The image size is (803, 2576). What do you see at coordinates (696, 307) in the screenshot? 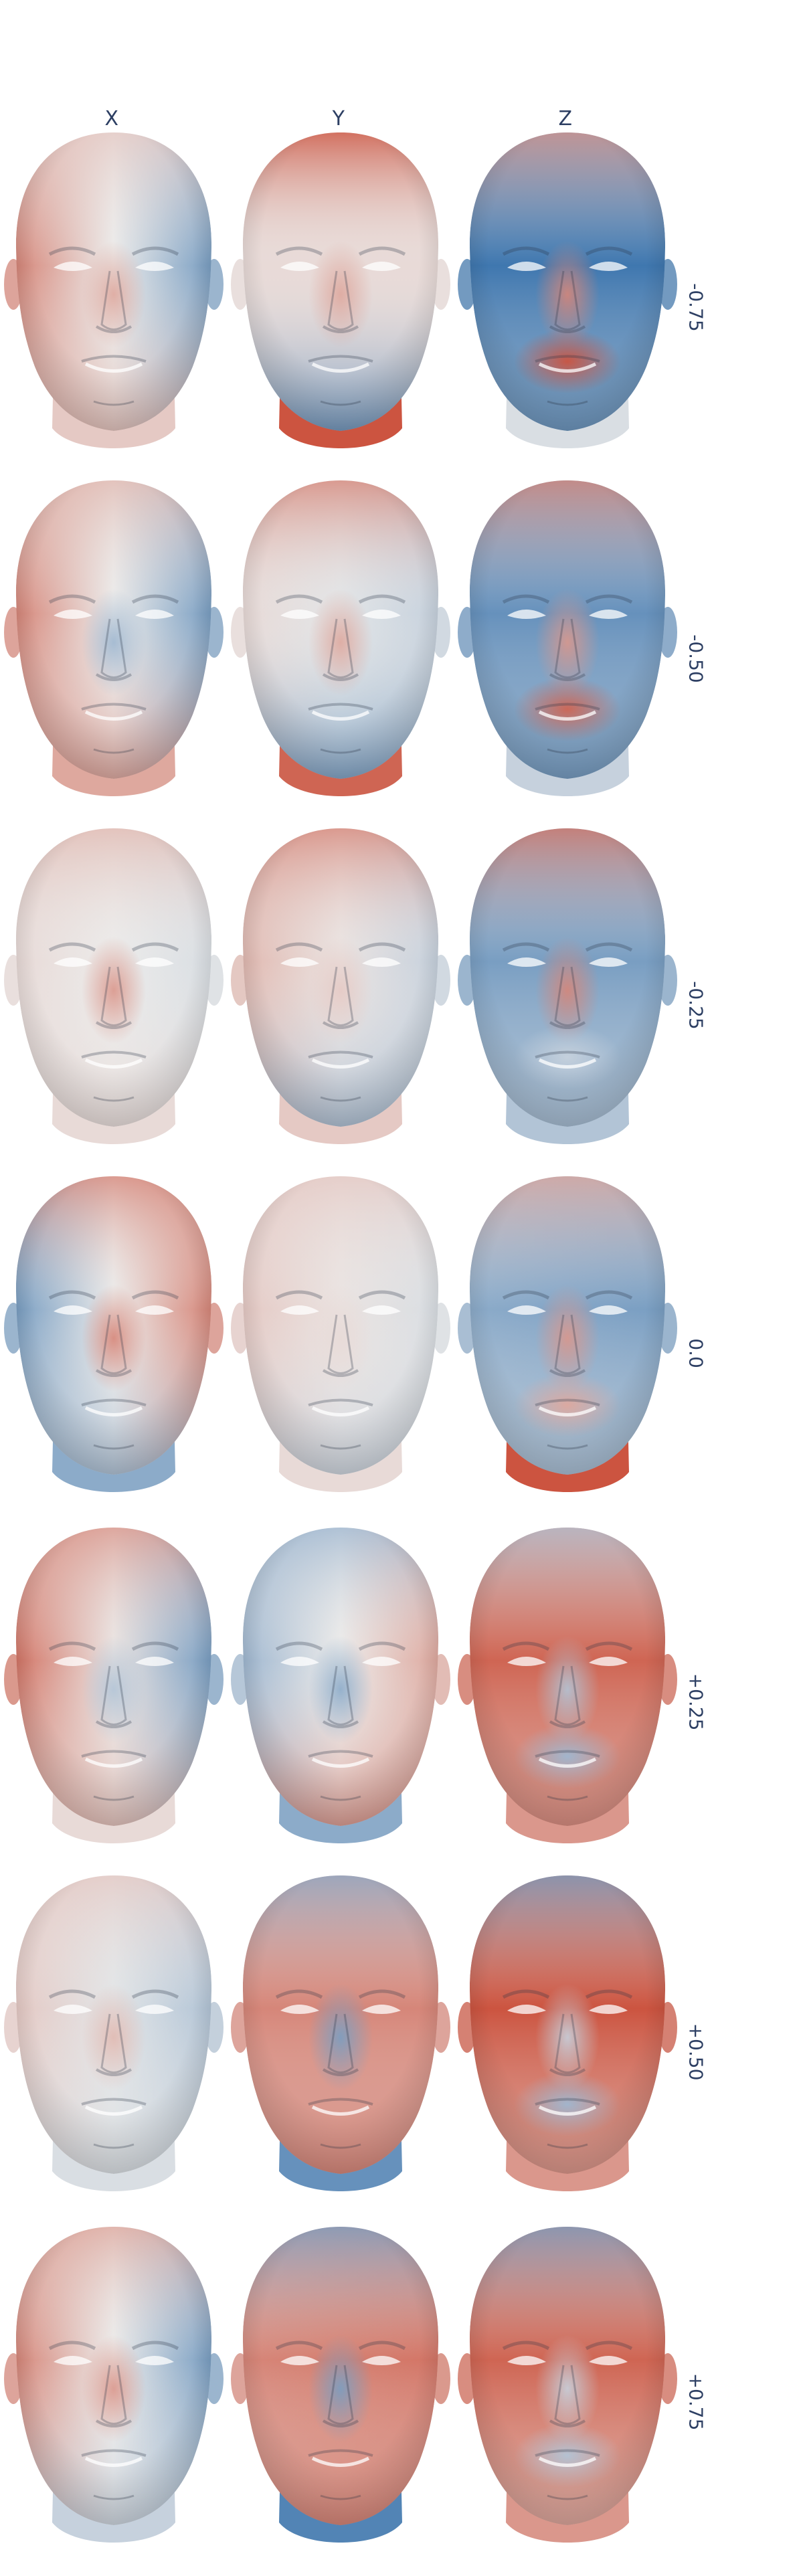
I see `row-label-minus-0-75: -0.75` at bounding box center [696, 307].